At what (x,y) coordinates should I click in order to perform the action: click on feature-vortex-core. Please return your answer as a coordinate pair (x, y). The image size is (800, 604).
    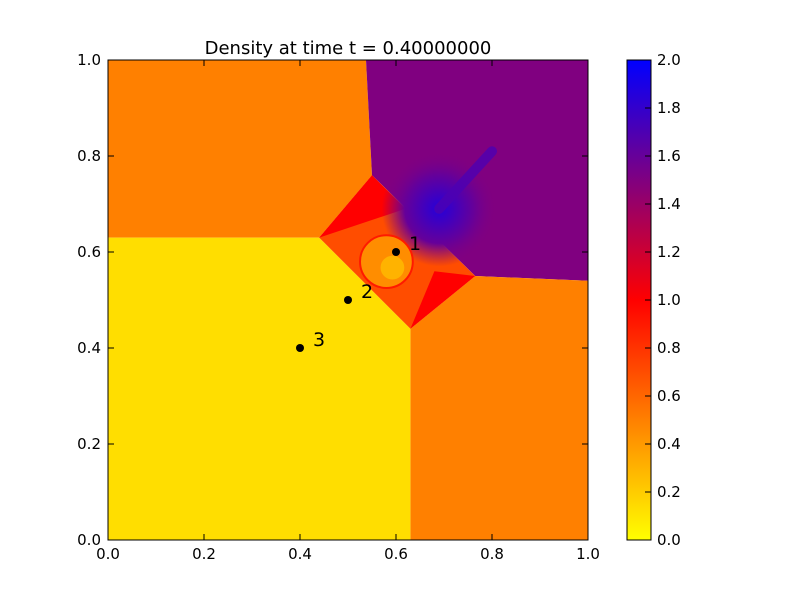
    Looking at the image, I should click on (392, 267).